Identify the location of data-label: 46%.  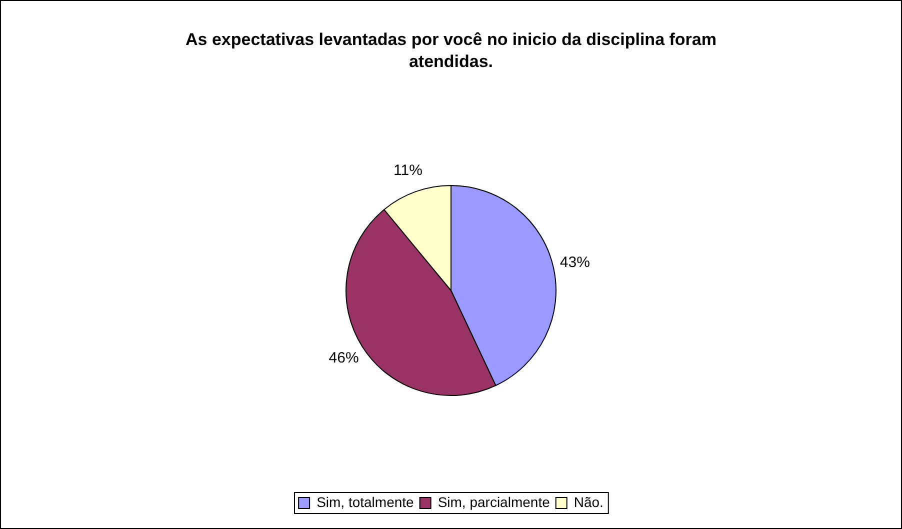
(343, 358).